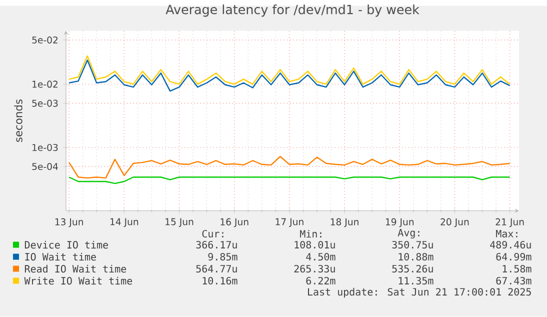 Image resolution: width=547 pixels, height=317 pixels. Describe the element at coordinates (45, 103) in the screenshot. I see `y-tick-label: 5e-03` at that location.